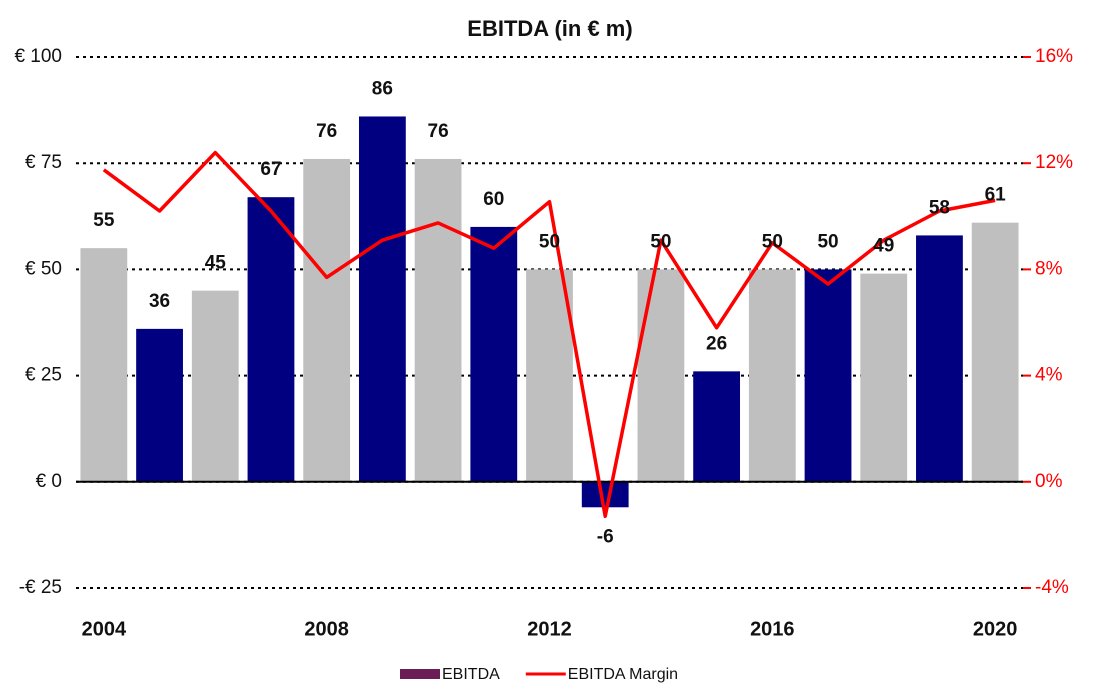 The image size is (1097, 692). What do you see at coordinates (104, 220) in the screenshot?
I see `data-label: 55` at bounding box center [104, 220].